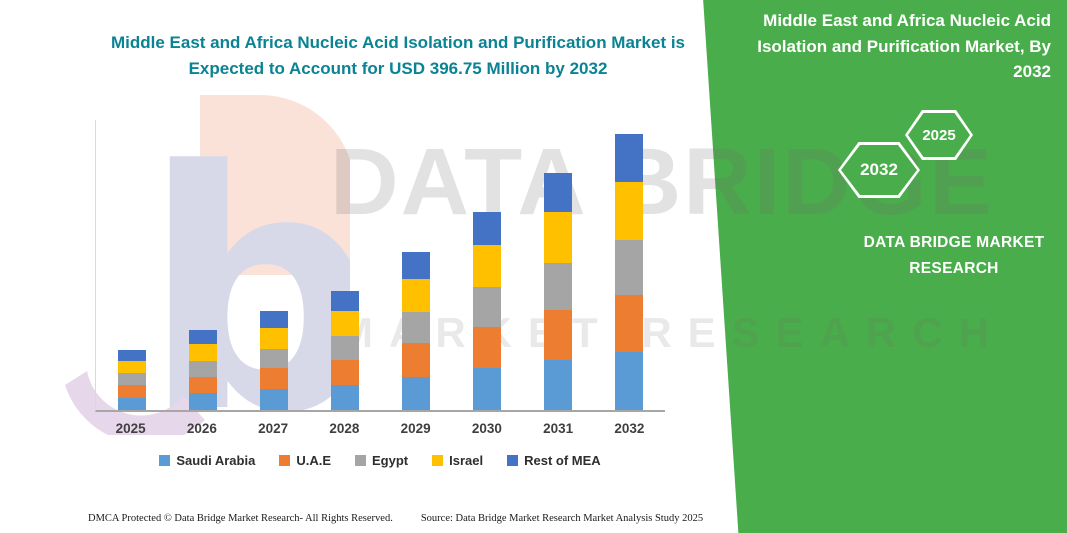 Image resolution: width=1067 pixels, height=533 pixels. I want to click on legend-item-israel: Israel, so click(457, 460).